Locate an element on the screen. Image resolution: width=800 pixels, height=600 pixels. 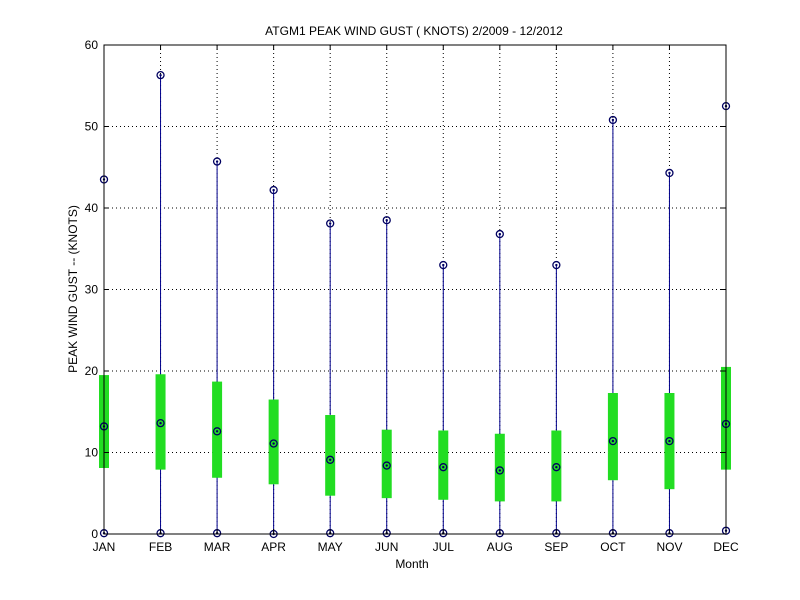
max-marker-jul is located at coordinates (443, 265).